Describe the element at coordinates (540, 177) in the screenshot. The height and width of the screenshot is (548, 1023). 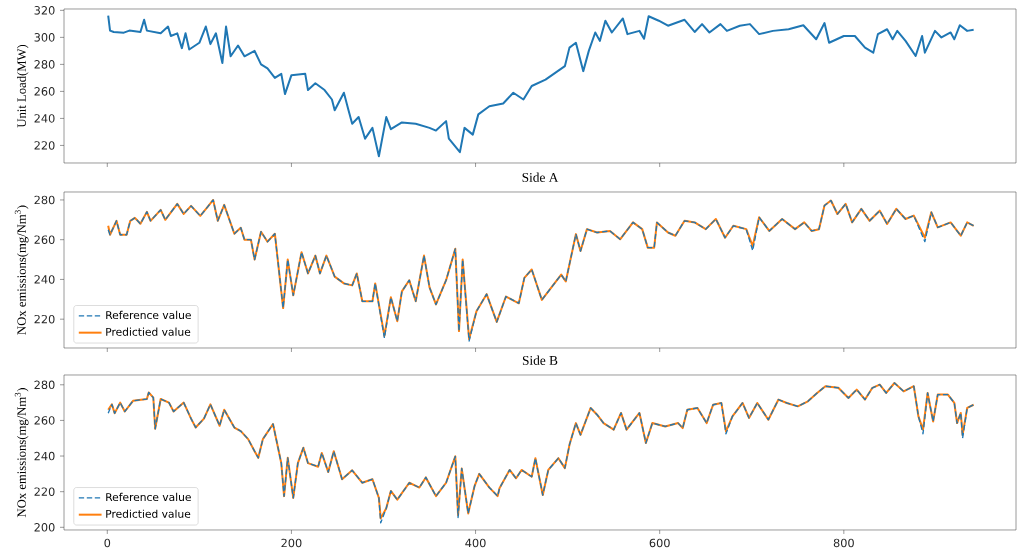
I see `chart-title: Side A` at that location.